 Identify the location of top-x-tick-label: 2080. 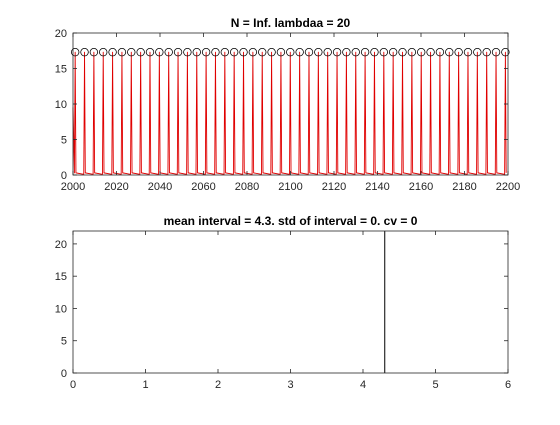
(247, 187).